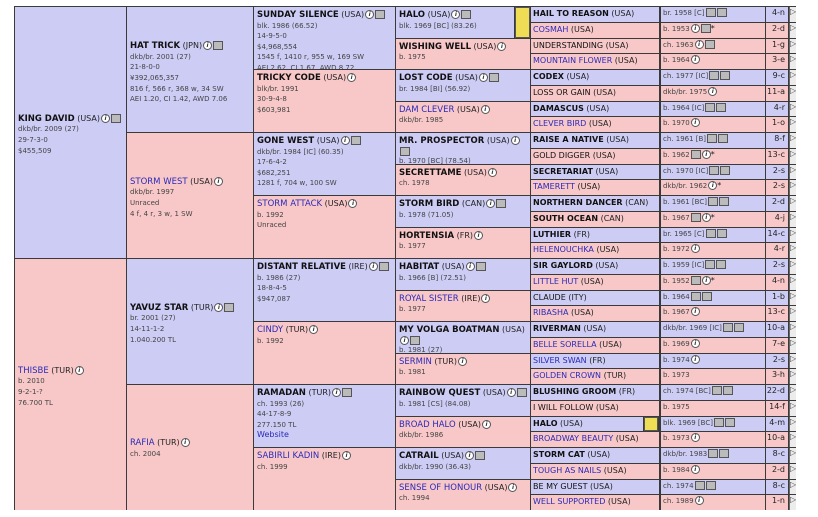  I want to click on website-link: Website, so click(273, 435).